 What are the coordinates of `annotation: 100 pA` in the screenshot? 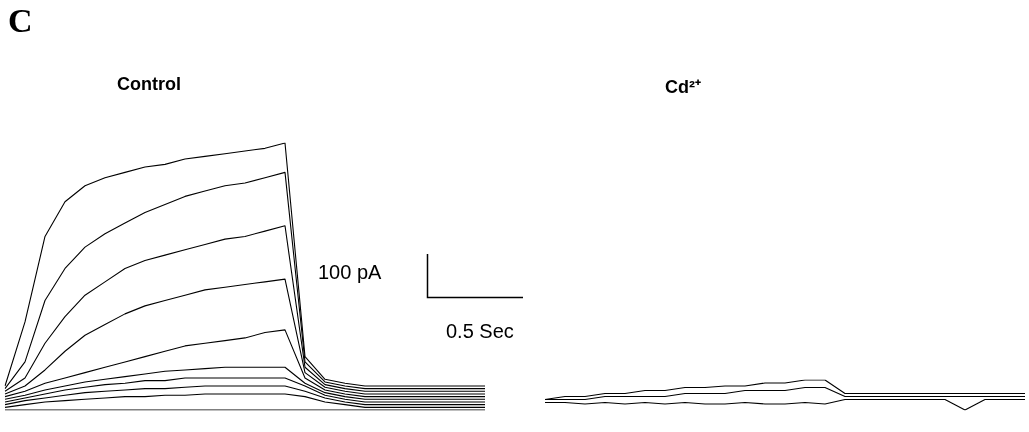 It's located at (350, 272).